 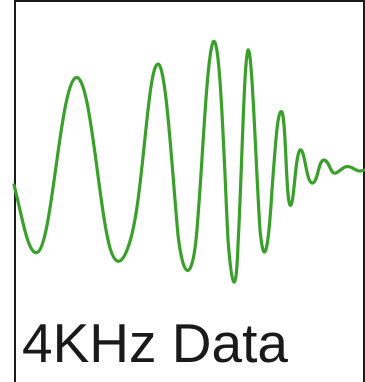 What do you see at coordinates (189, 1) in the screenshot?
I see `frame-border-top` at bounding box center [189, 1].